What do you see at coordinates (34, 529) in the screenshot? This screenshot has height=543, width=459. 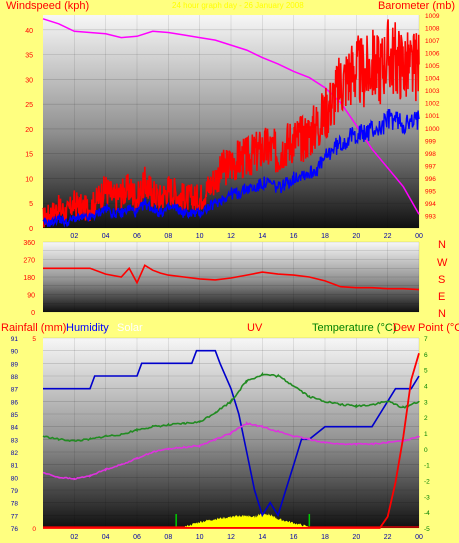 I see `rainfall-y-tick-label: 0` at bounding box center [34, 529].